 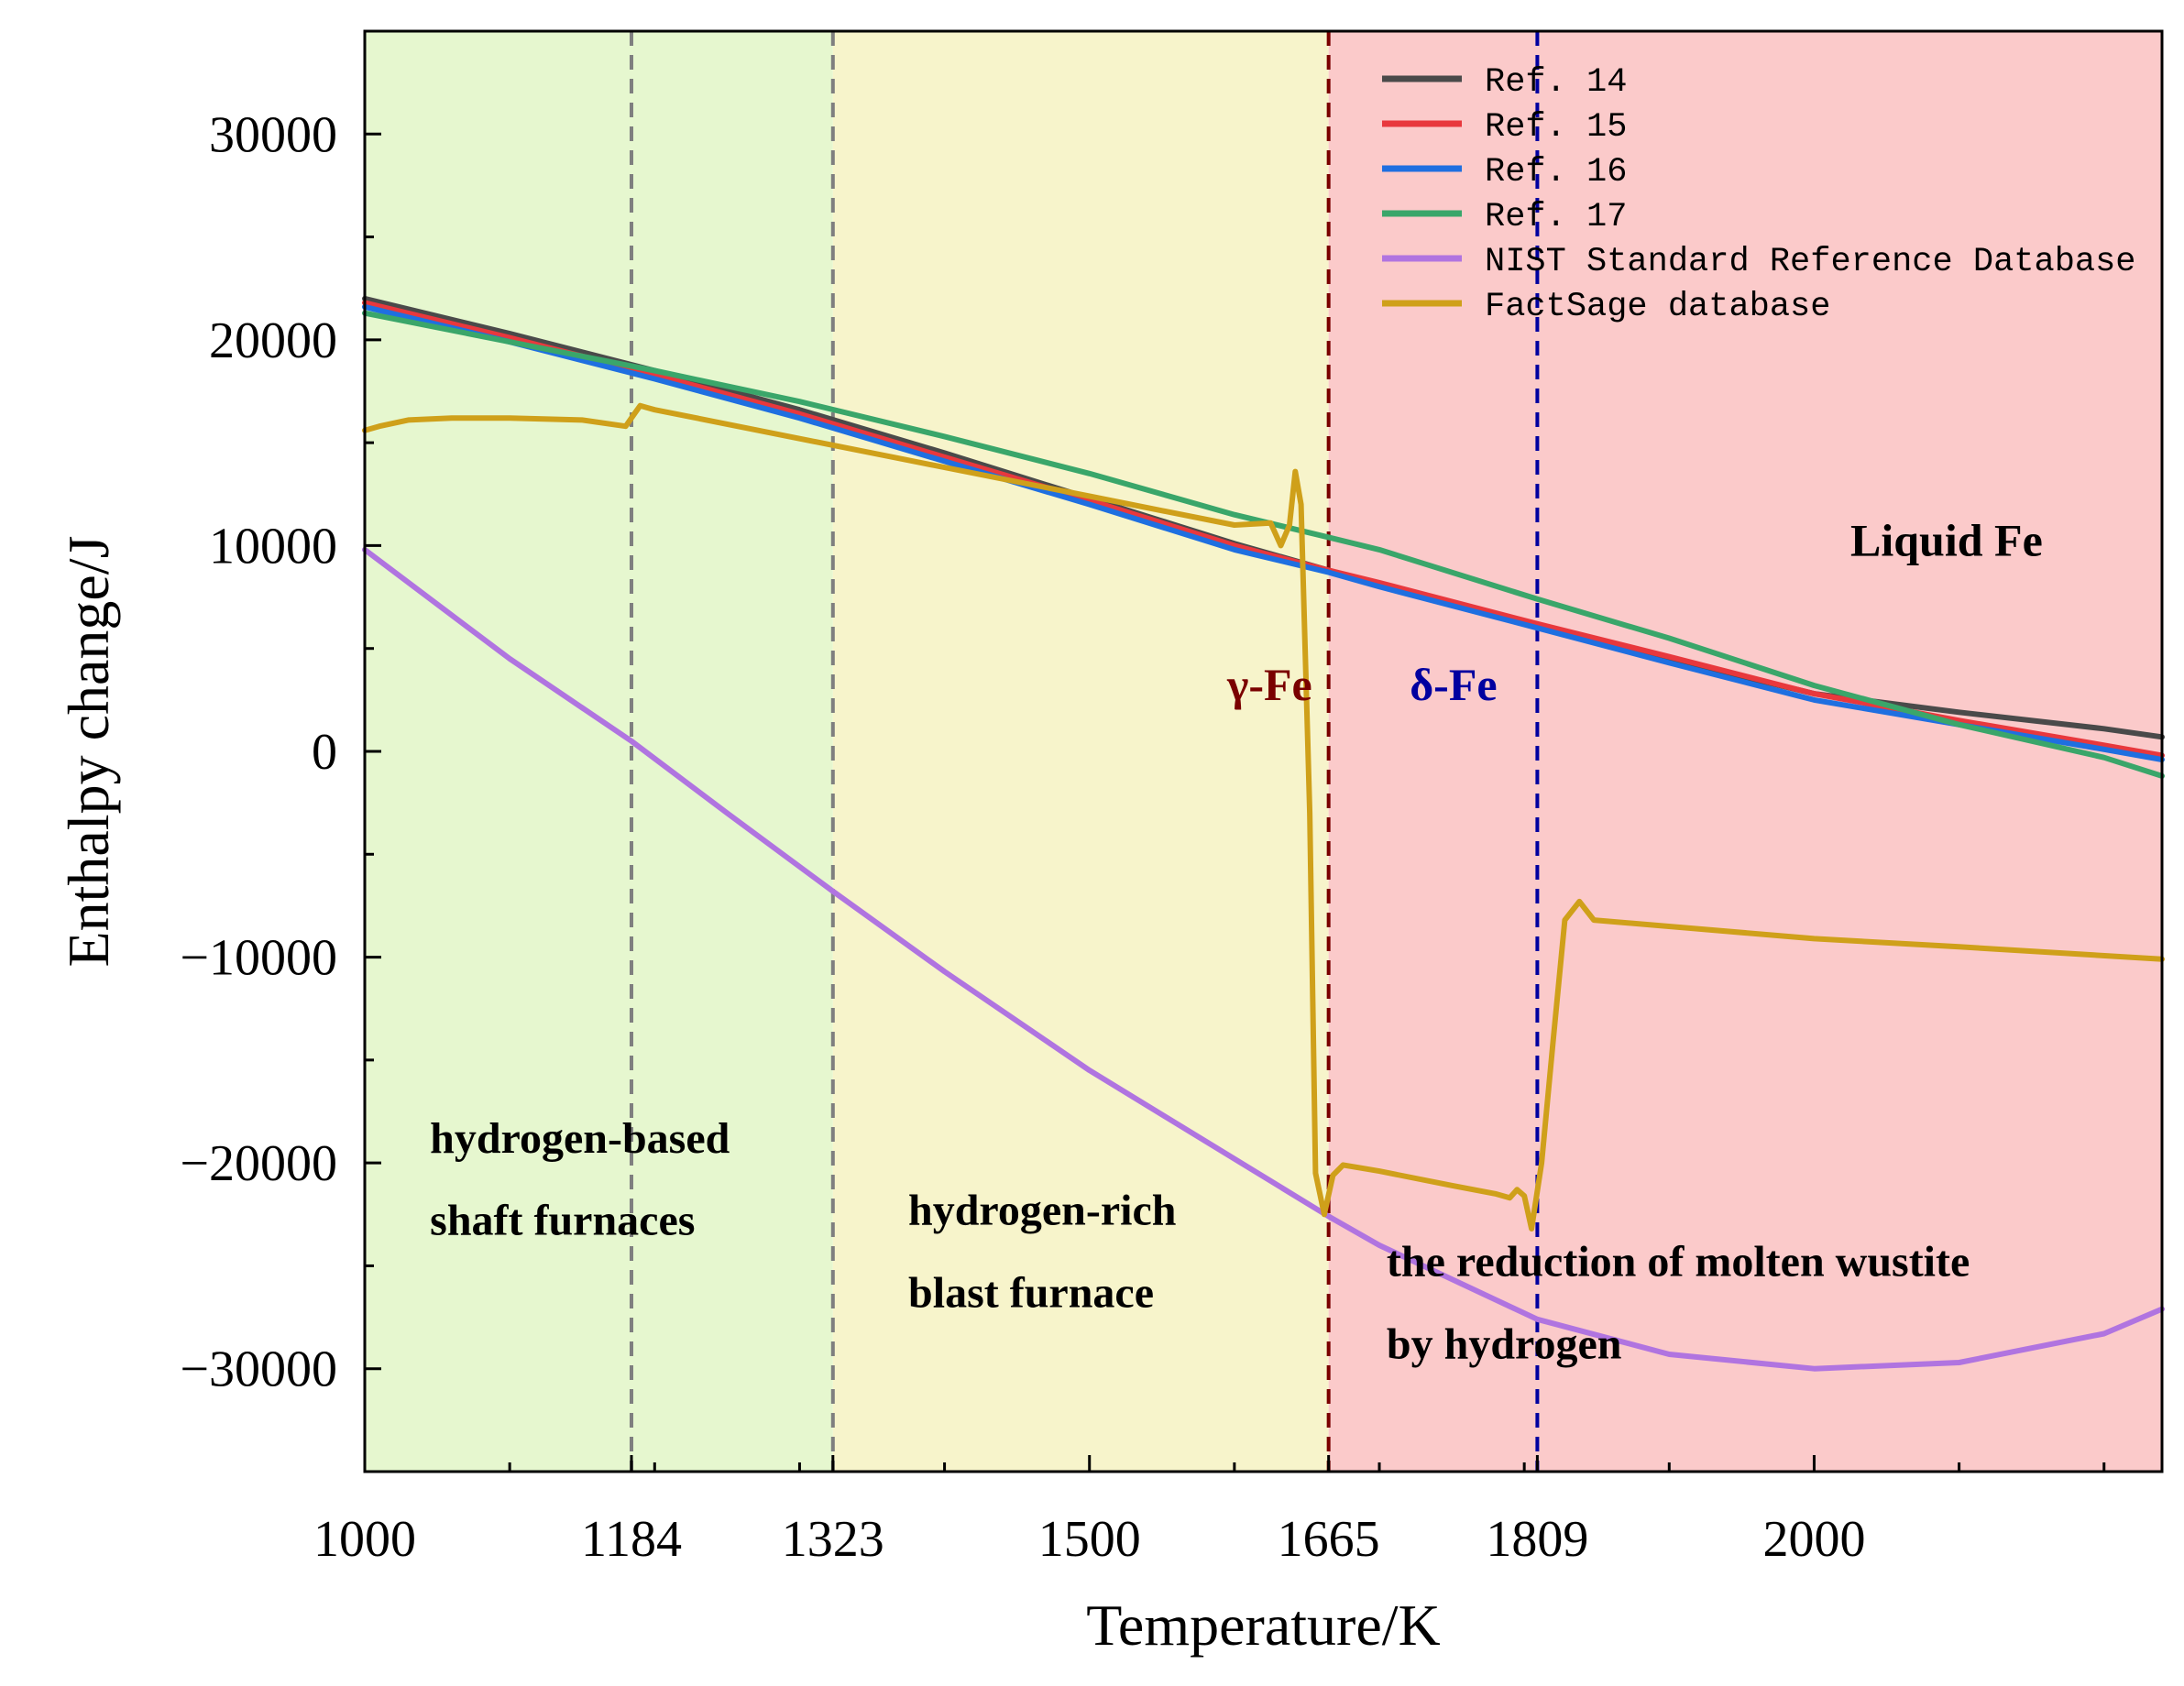 What do you see at coordinates (1504, 1343) in the screenshot?
I see `region-label: by hydrogen` at bounding box center [1504, 1343].